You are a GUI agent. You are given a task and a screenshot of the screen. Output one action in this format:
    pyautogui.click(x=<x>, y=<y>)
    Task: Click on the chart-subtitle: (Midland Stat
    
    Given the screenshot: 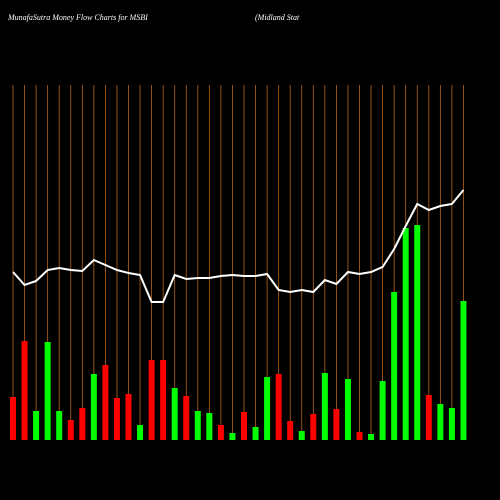 What is the action you would take?
    pyautogui.click(x=277, y=17)
    